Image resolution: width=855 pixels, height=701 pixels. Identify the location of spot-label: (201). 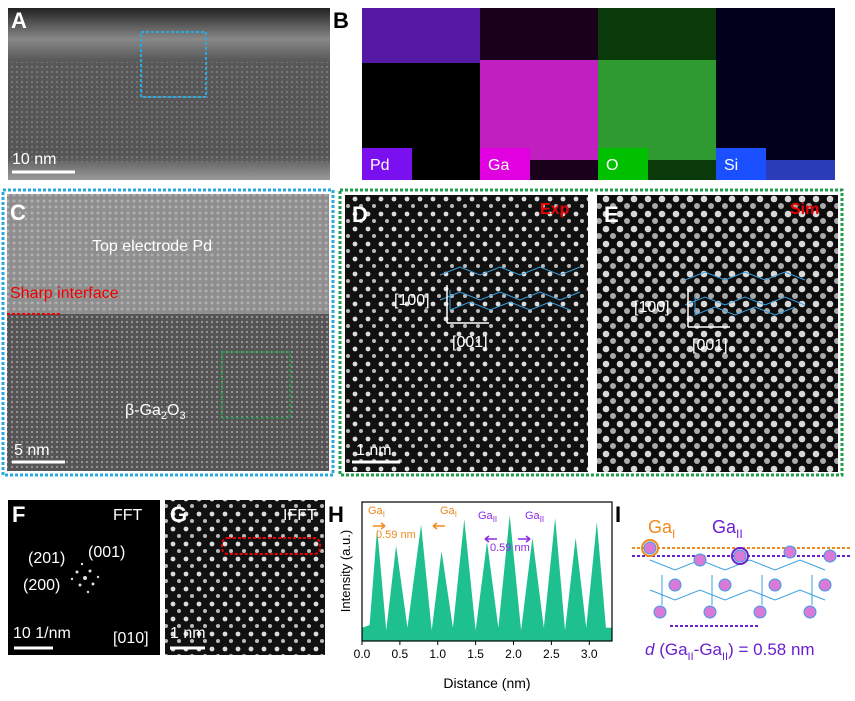
(46, 558).